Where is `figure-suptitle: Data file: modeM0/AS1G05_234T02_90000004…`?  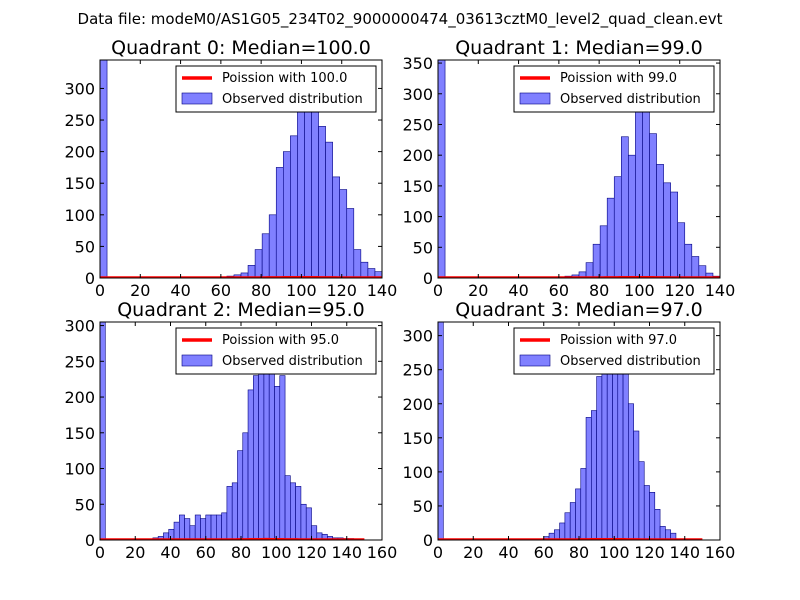
figure-suptitle: Data file: modeM0/AS1G05_234T02_90000004… is located at coordinates (400, 19).